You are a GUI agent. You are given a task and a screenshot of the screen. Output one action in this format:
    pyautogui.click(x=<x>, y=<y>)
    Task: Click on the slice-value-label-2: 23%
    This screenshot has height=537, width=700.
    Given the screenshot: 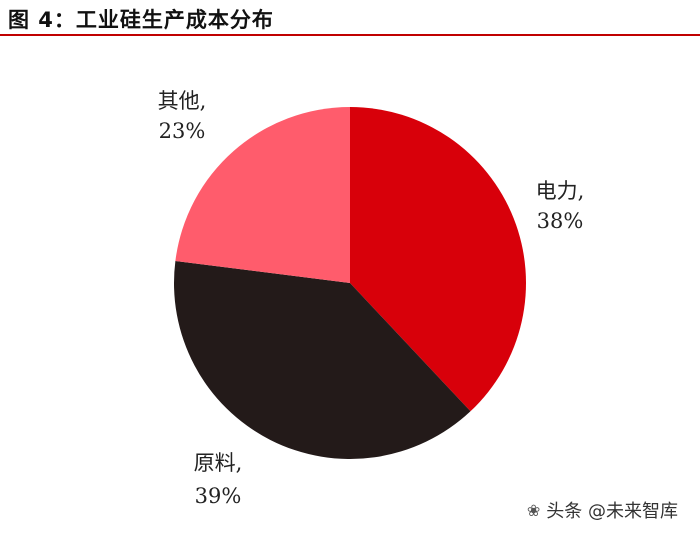 What is the action you would take?
    pyautogui.click(x=182, y=131)
    